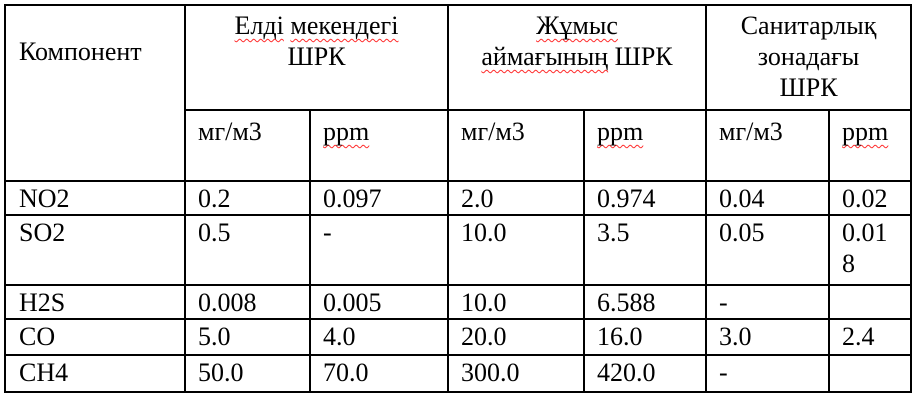 The image size is (914, 405). Describe the element at coordinates (95, 374) in the screenshot. I see `component-cell: CH4` at that location.